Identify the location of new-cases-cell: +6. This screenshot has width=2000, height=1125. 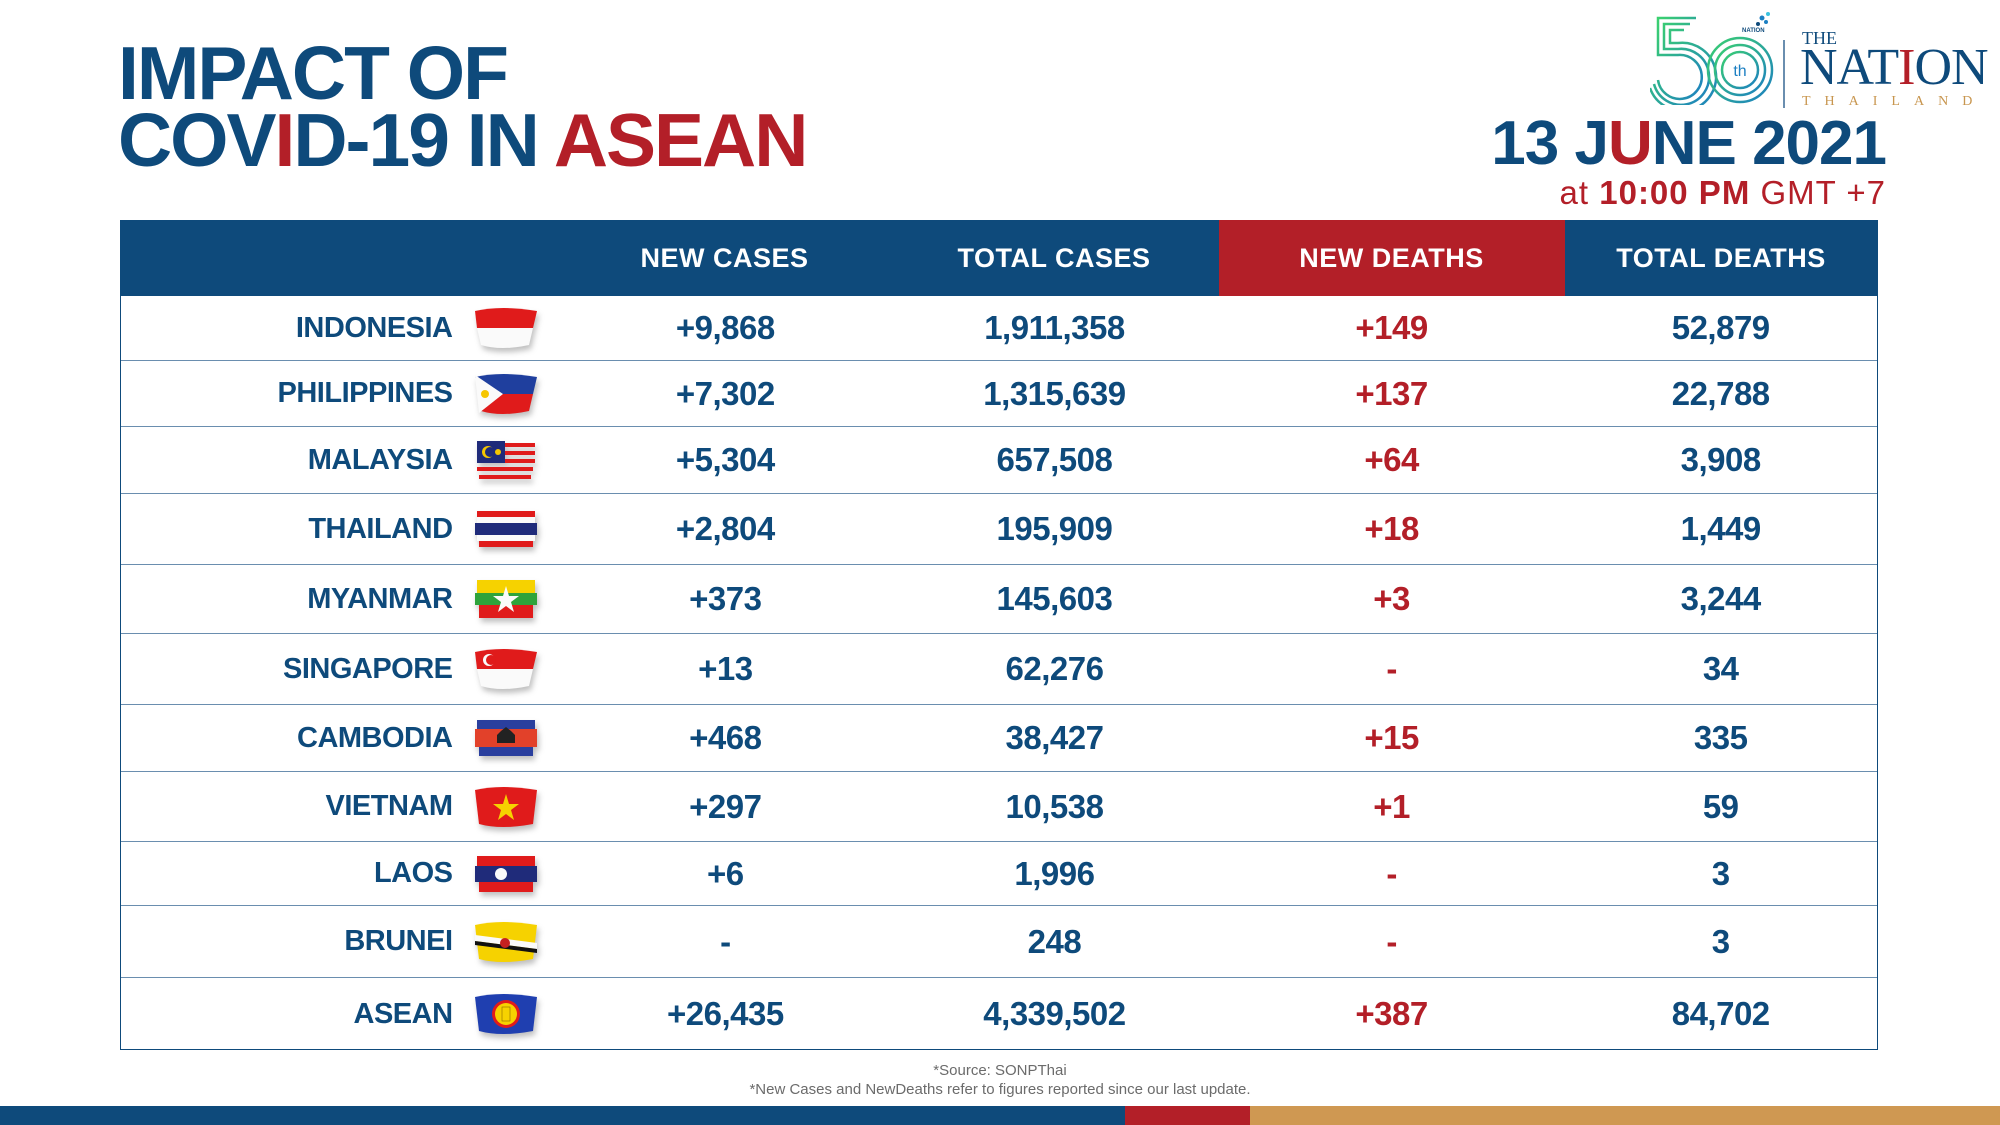
(725, 873).